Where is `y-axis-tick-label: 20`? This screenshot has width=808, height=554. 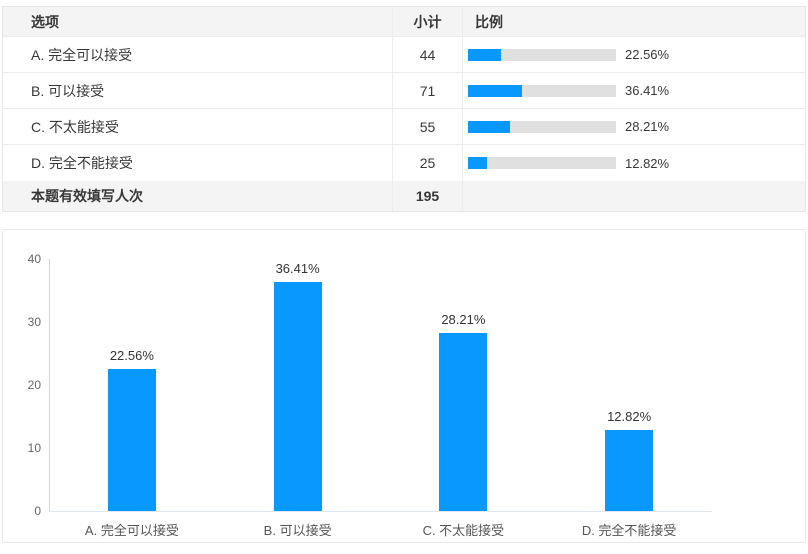
y-axis-tick-label: 20 is located at coordinates (34, 385).